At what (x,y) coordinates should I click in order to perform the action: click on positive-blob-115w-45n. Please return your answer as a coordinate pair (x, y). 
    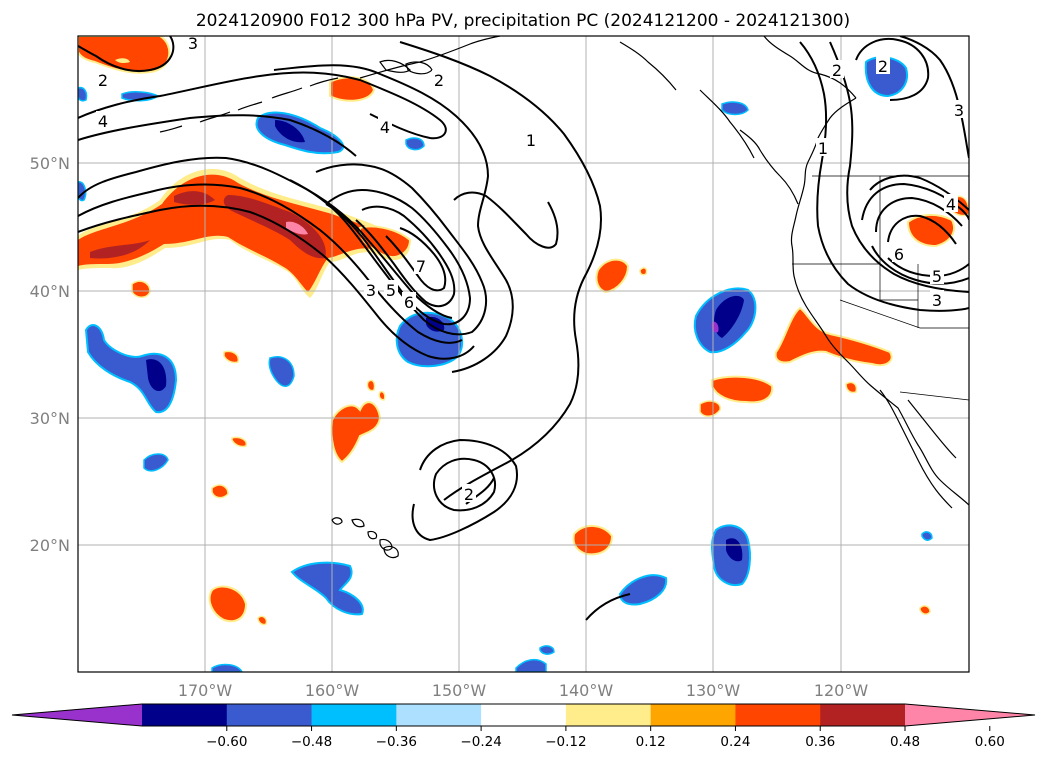
    Looking at the image, I should click on (930, 231).